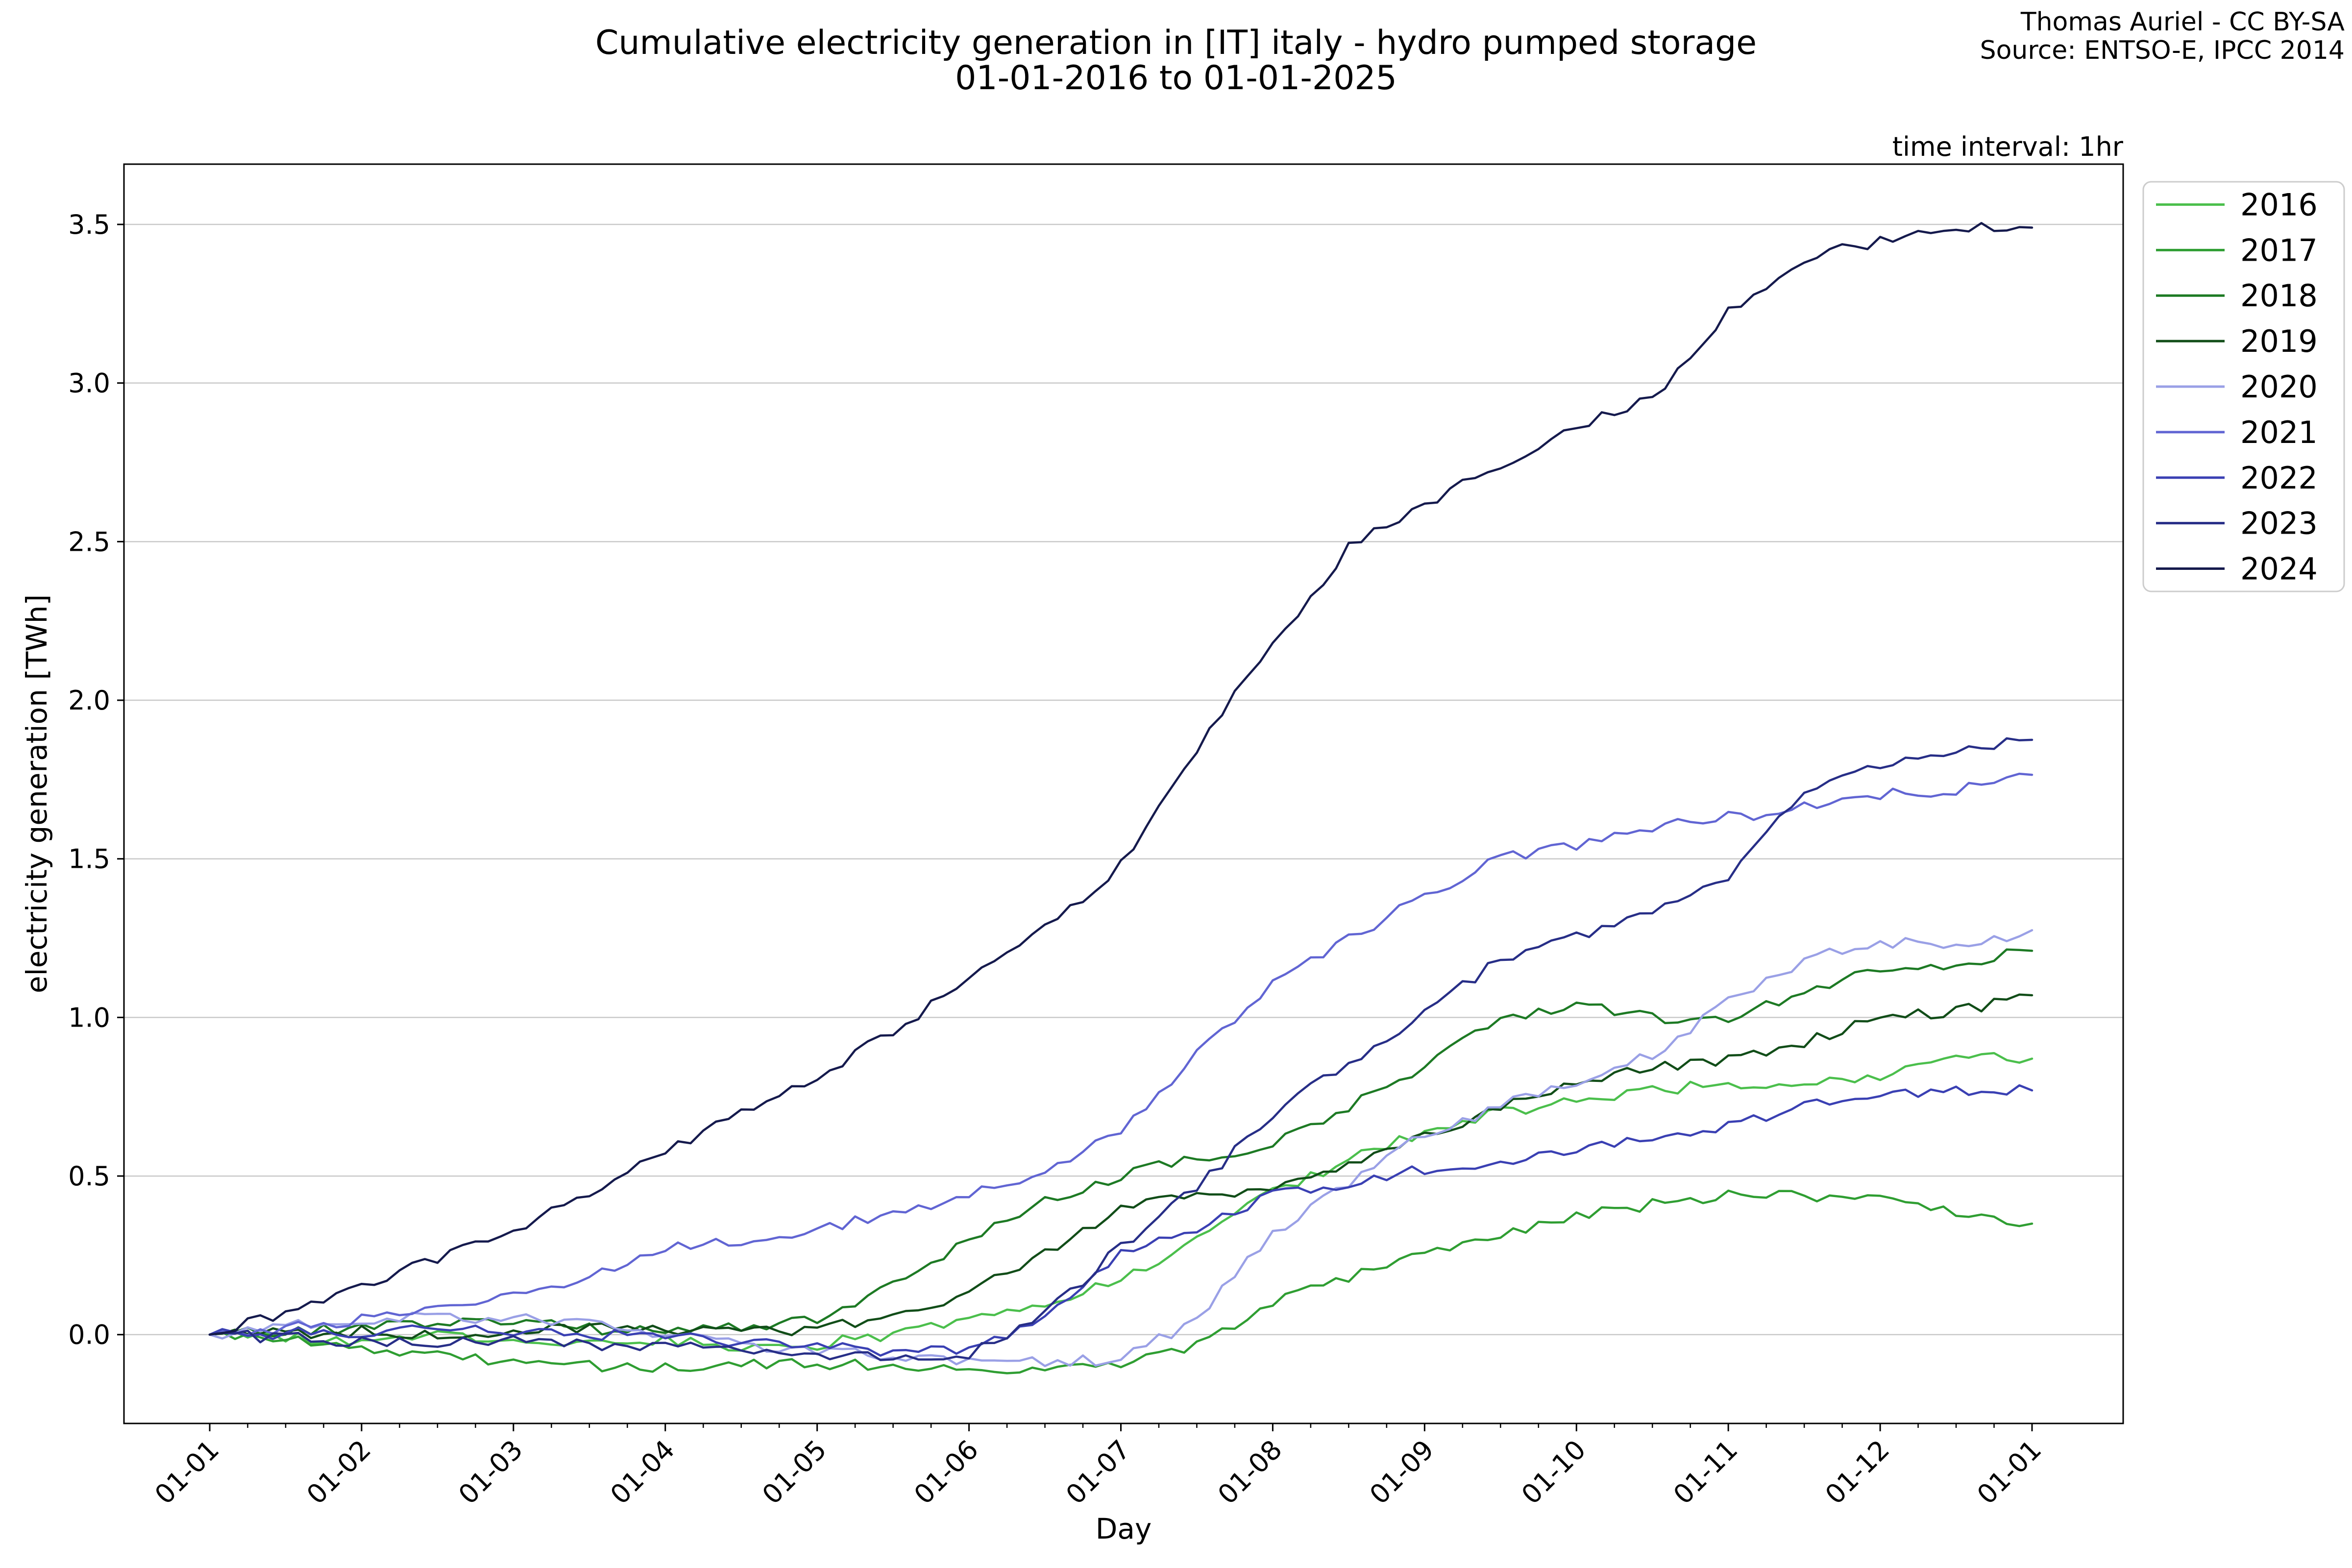 This screenshot has height=1568, width=2352. I want to click on y-tick-label-0.0: 0.0, so click(89, 1335).